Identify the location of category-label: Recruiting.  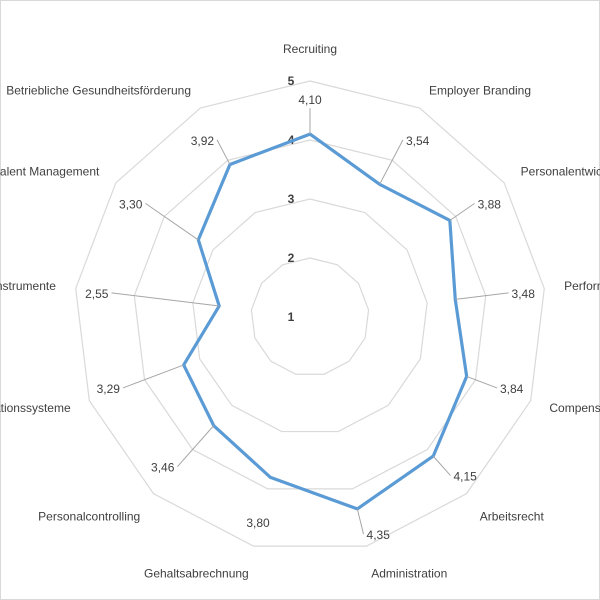
(310, 49).